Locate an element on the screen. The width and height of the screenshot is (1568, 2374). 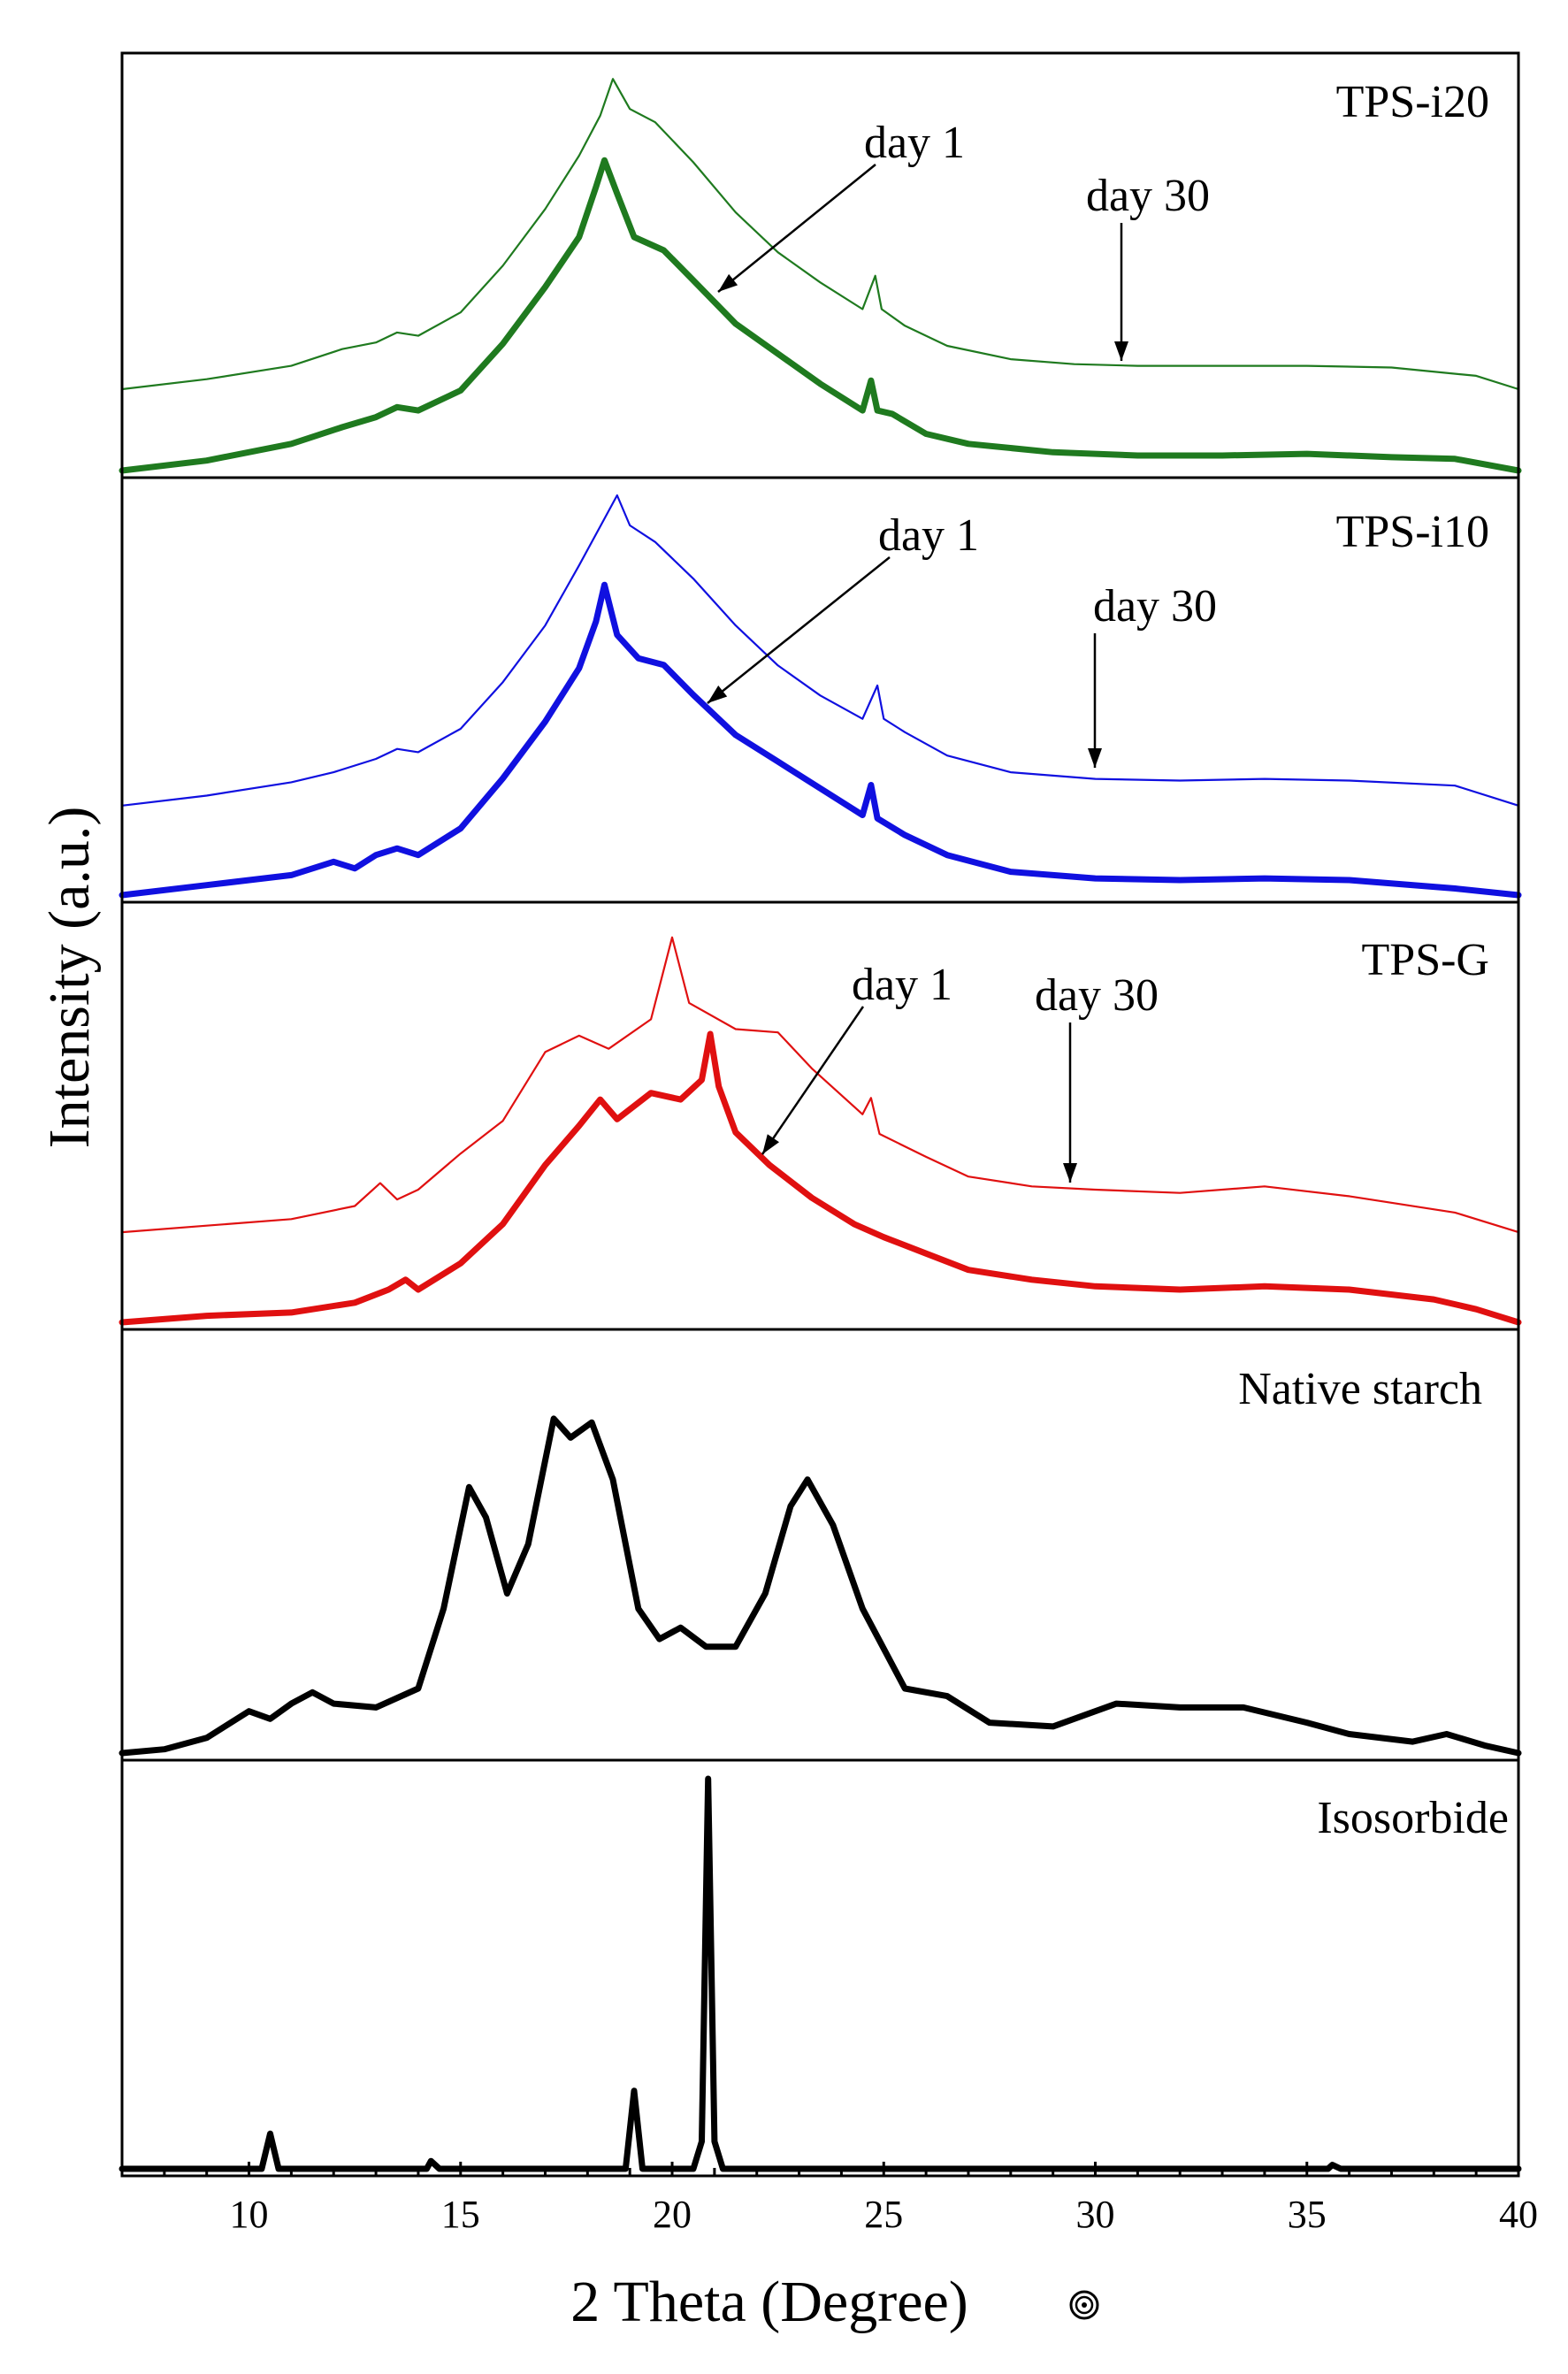
series-native-starch is located at coordinates (821, 1586).